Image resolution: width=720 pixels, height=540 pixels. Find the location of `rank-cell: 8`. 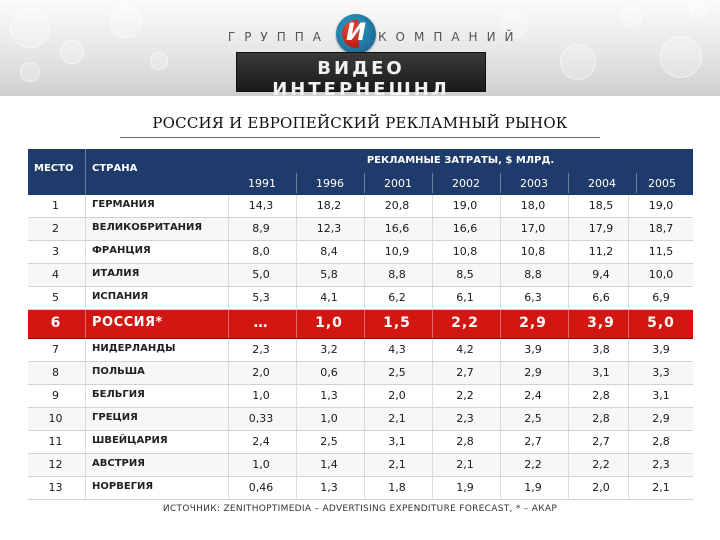

rank-cell: 8 is located at coordinates (55, 372).